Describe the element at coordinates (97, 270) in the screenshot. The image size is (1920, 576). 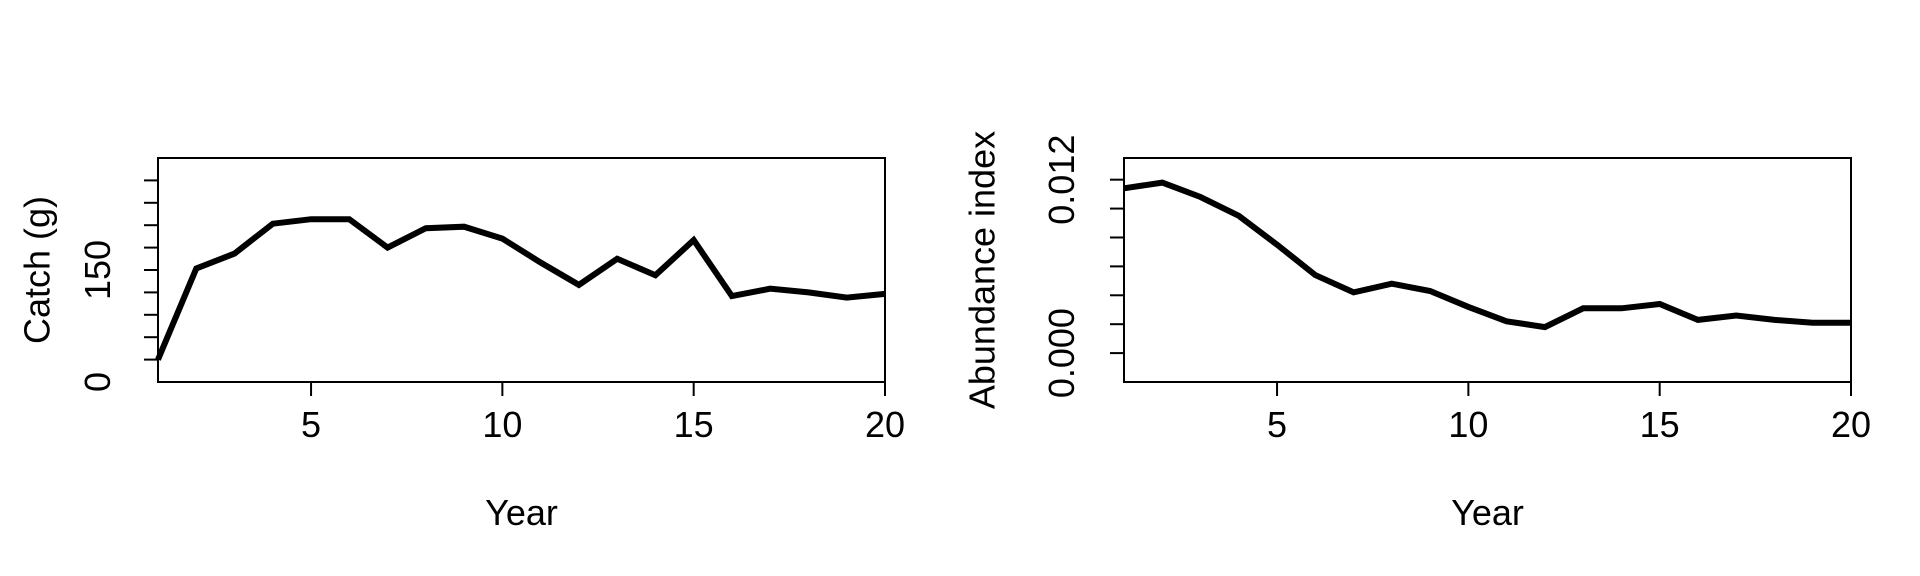
I see `y-tick-label: 150` at that location.